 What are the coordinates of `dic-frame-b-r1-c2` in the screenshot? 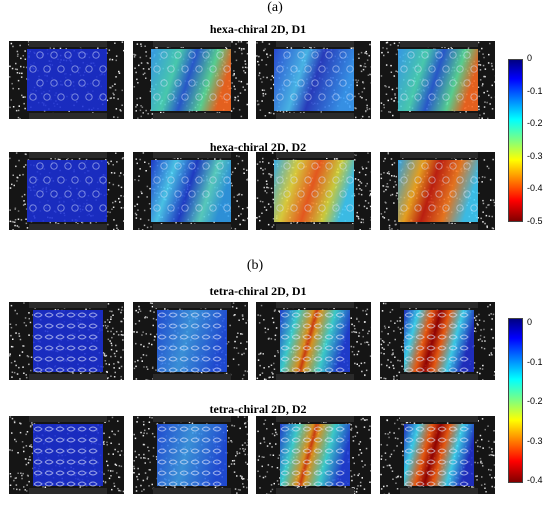 It's located at (190, 341).